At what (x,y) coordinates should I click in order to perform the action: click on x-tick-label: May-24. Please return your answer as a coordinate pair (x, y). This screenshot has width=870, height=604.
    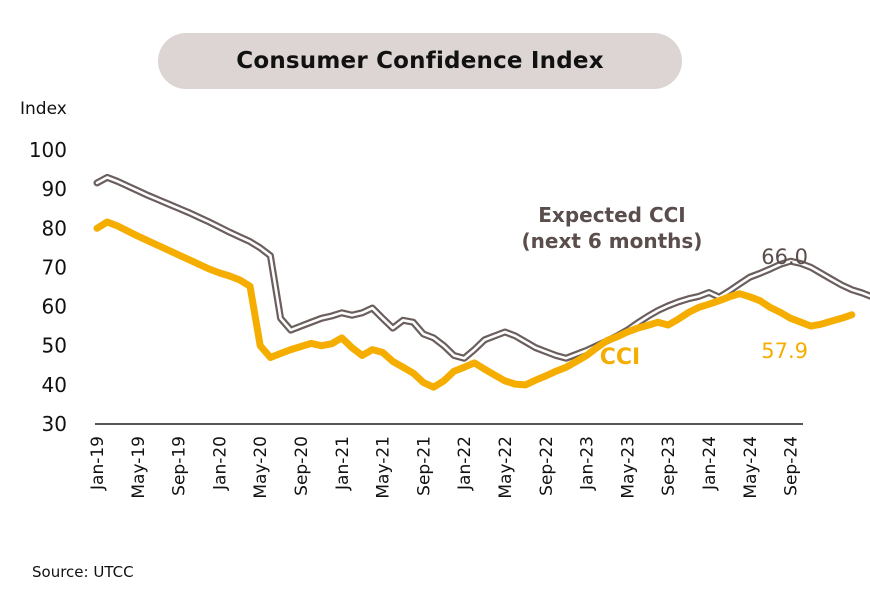
    Looking at the image, I should click on (751, 467).